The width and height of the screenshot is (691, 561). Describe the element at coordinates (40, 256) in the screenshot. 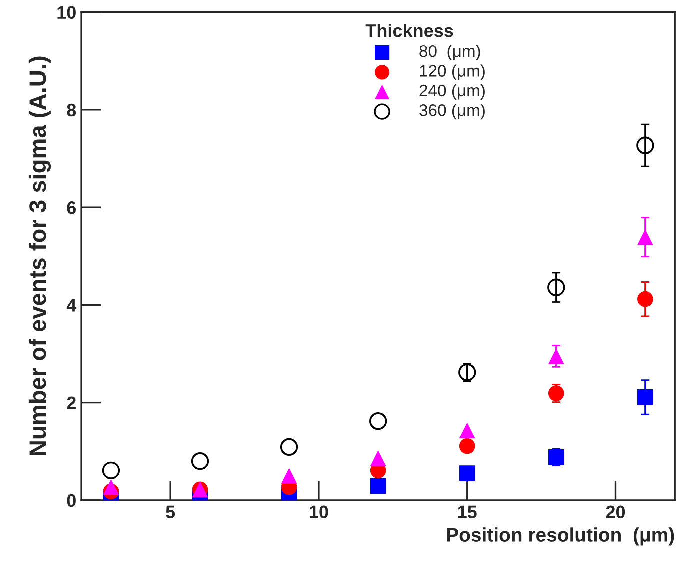

I see `y-axis-title: Number of events for 3 sigma (A.U.)` at that location.